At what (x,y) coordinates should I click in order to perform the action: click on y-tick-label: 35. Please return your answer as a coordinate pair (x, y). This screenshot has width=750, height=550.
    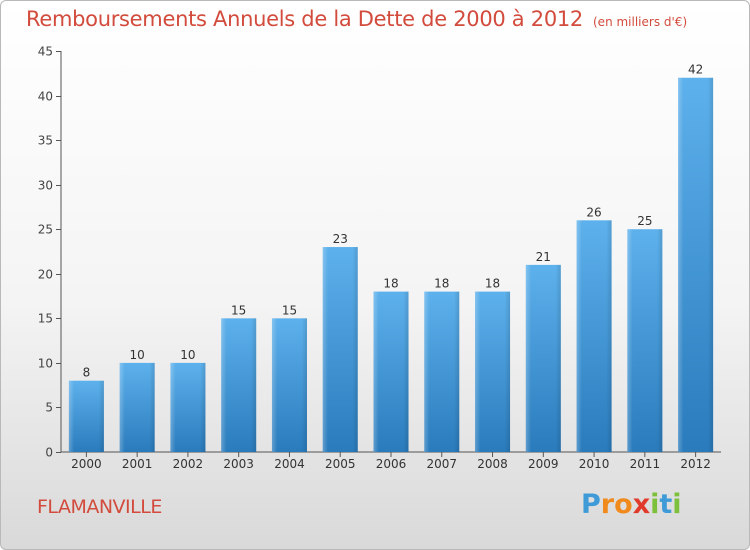
    Looking at the image, I should click on (45, 141).